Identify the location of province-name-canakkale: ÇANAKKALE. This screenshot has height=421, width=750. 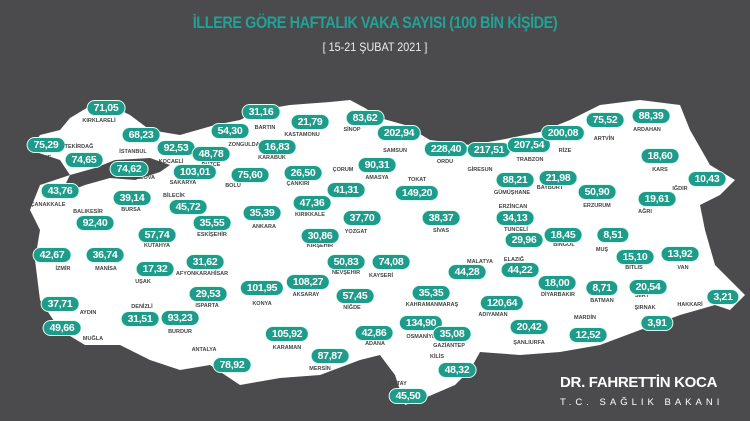
(48, 205).